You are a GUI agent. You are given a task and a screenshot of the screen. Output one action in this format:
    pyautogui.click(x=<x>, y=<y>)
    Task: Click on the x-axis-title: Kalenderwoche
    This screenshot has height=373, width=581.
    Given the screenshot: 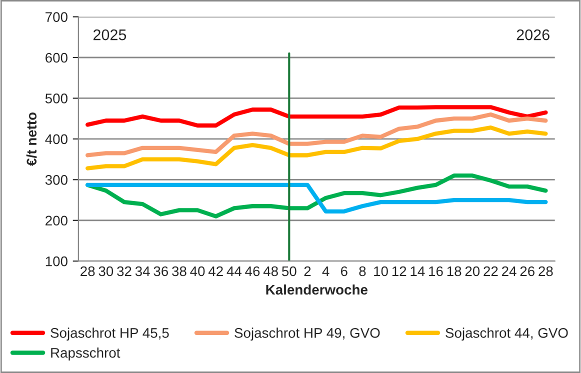 What is the action you would take?
    pyautogui.click(x=317, y=289)
    